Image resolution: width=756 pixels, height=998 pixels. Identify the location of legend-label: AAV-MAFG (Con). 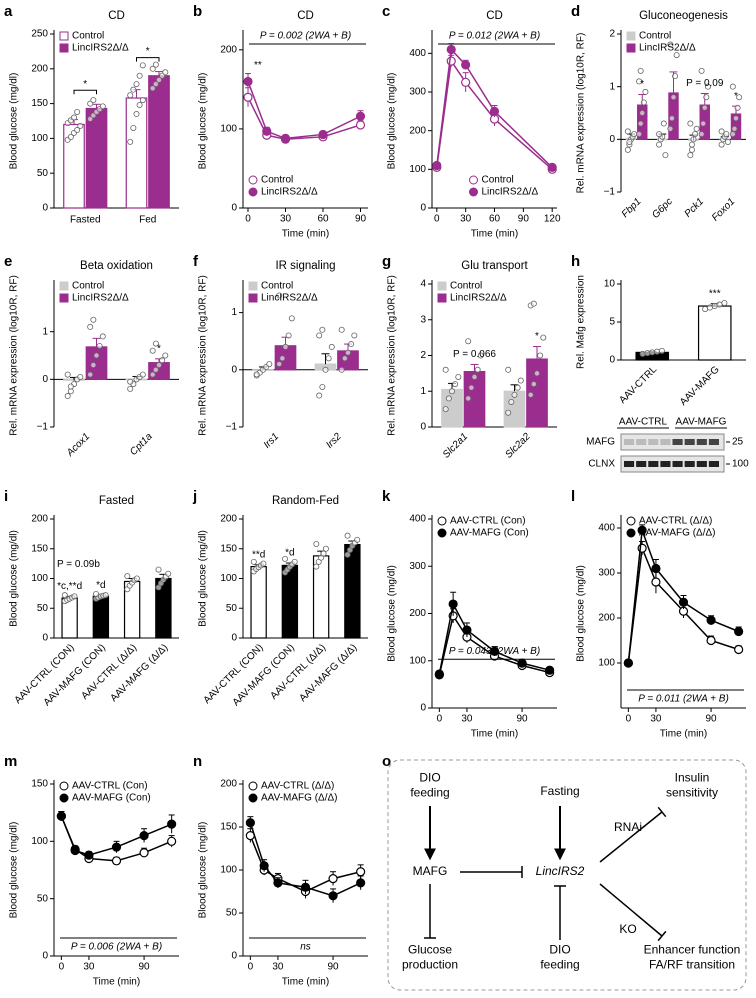
(111, 798).